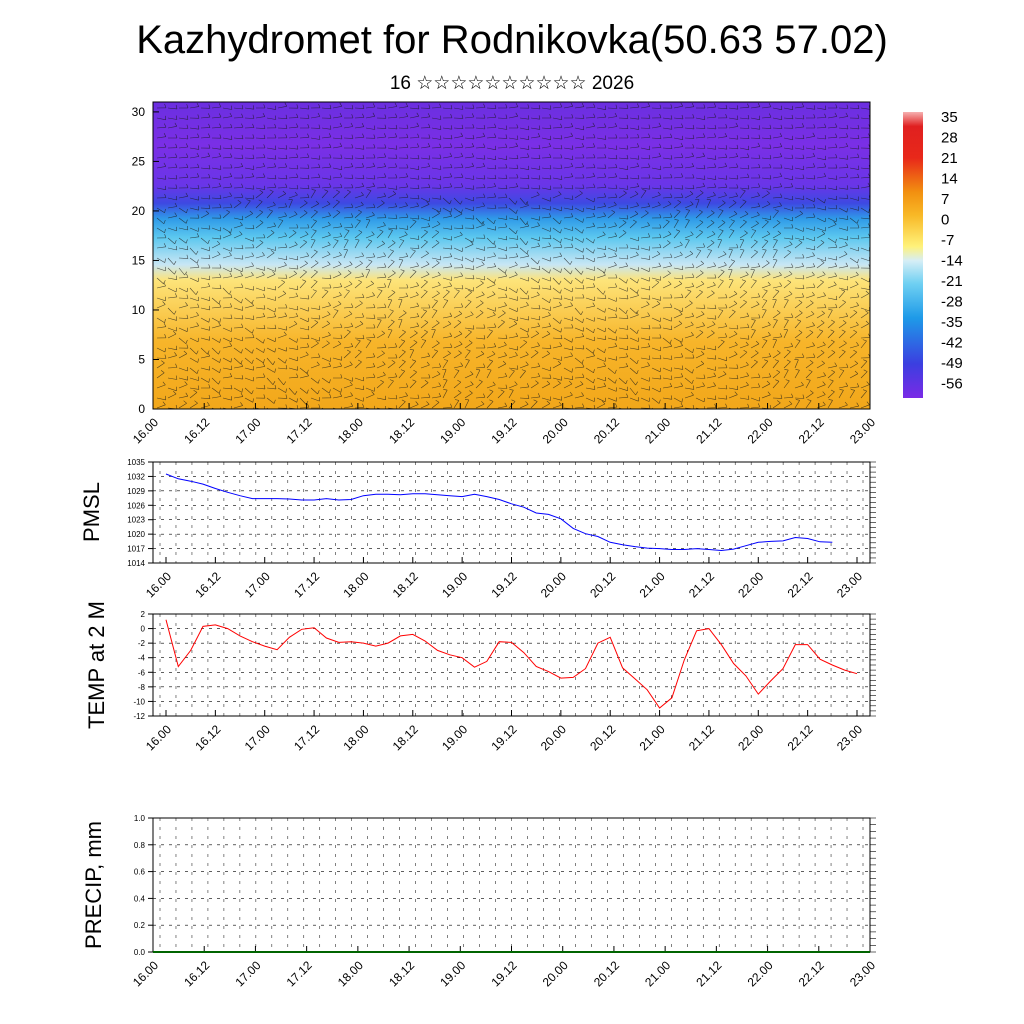  Describe the element at coordinates (862, 430) in the screenshot. I see `cs-xtick-label: 23.00` at that location.